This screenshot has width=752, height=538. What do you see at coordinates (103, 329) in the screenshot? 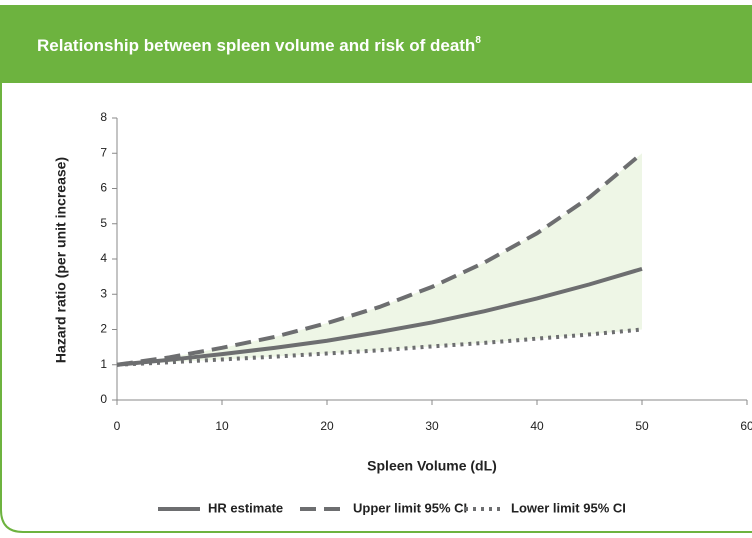
I see `y-tick-label: 2` at bounding box center [103, 329].